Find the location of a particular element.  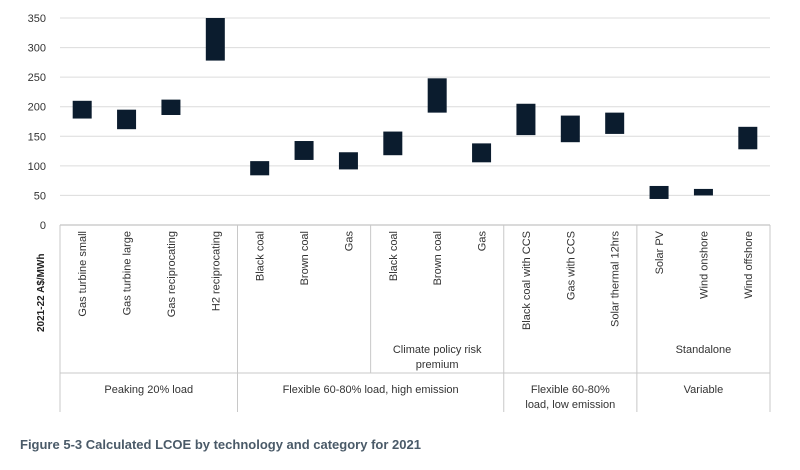

group-label: Peaking 20% load is located at coordinates (148, 390).